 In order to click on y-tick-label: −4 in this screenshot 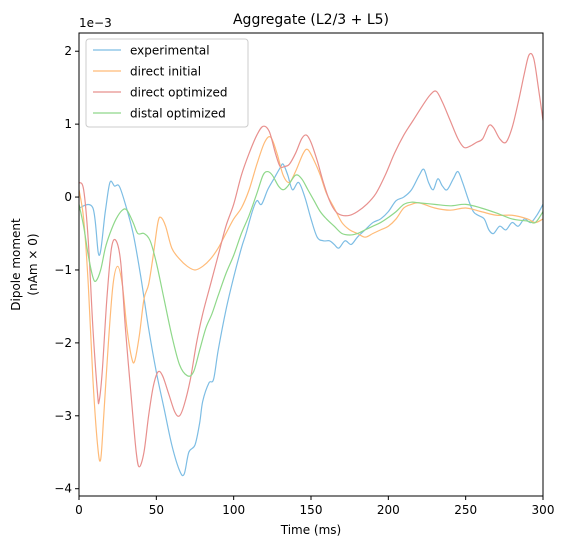, I will do `click(63, 489)`.